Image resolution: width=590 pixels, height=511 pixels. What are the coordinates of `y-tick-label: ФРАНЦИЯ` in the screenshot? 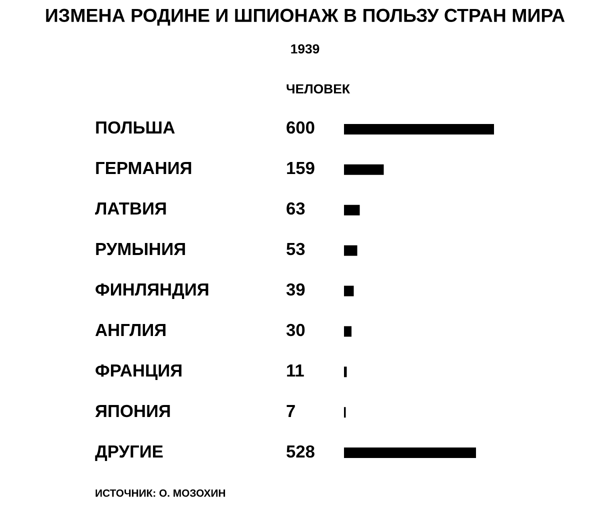 It's located at (139, 372).